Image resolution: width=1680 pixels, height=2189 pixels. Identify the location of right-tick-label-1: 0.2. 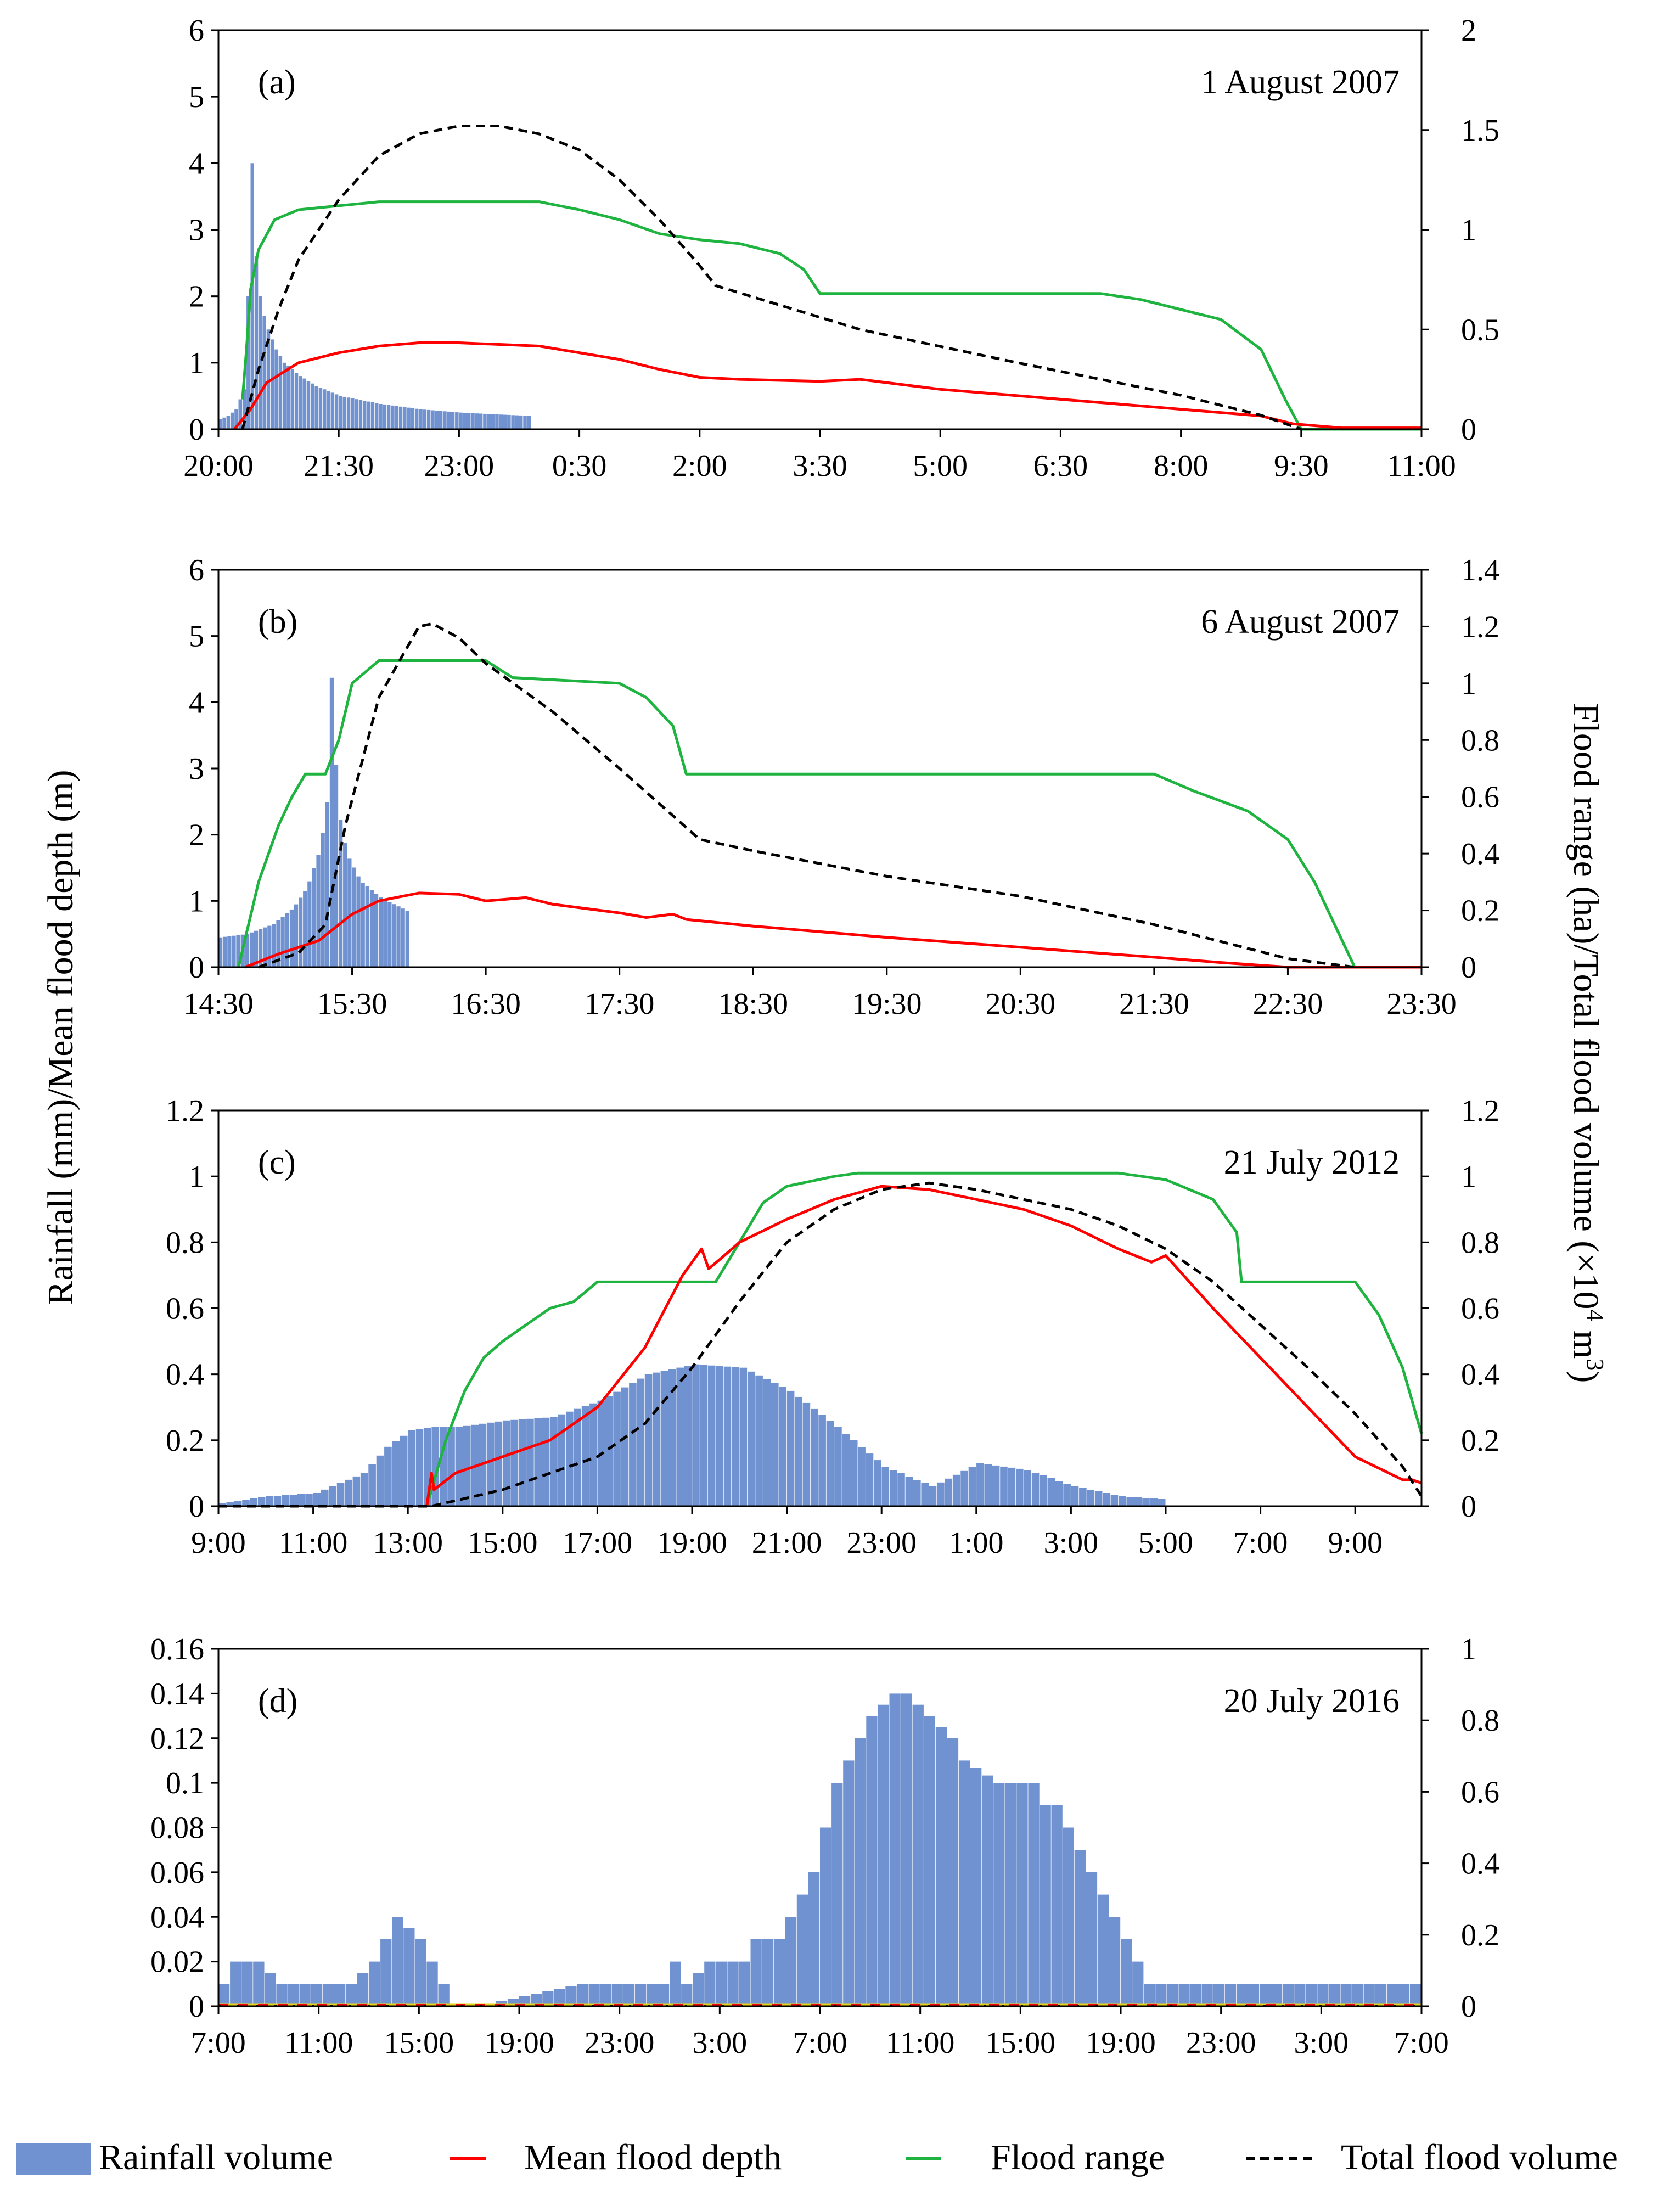
(1480, 1441).